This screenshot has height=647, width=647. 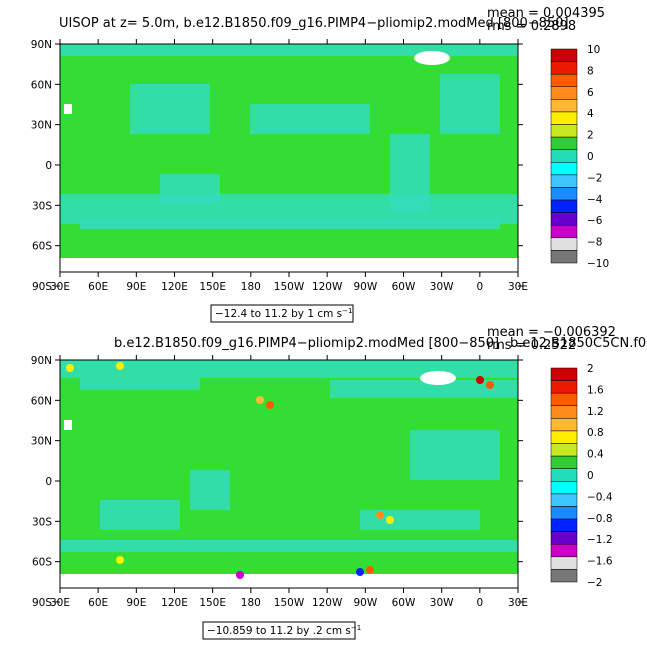 What do you see at coordinates (212, 603) in the screenshot?
I see `x-tick-label: 150E` at bounding box center [212, 603].